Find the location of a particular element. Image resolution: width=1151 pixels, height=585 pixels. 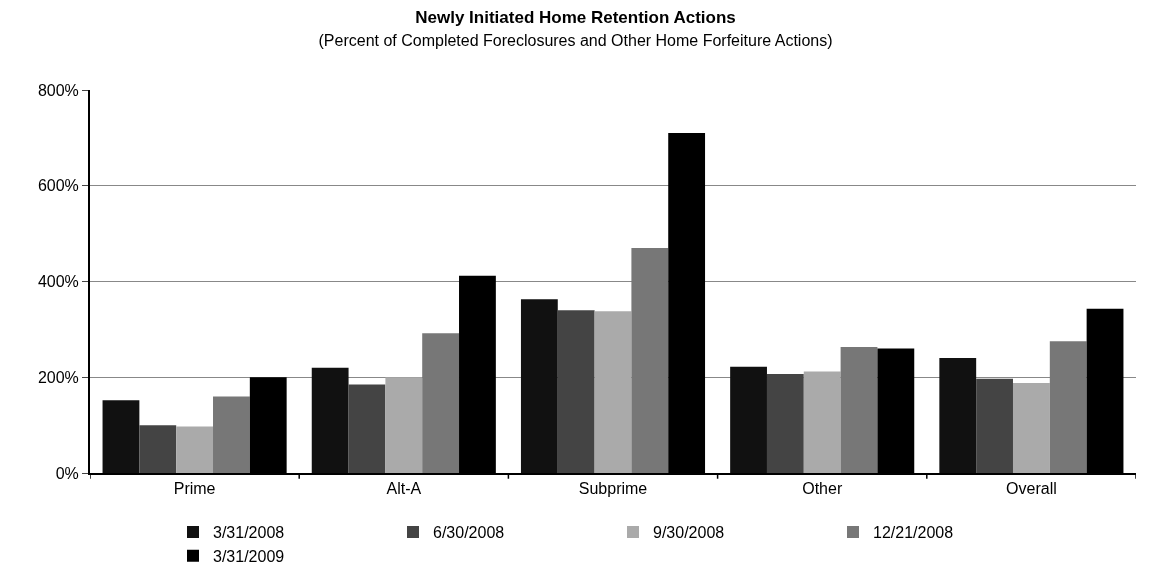

x-tick-label: Alt-A is located at coordinates (404, 489).